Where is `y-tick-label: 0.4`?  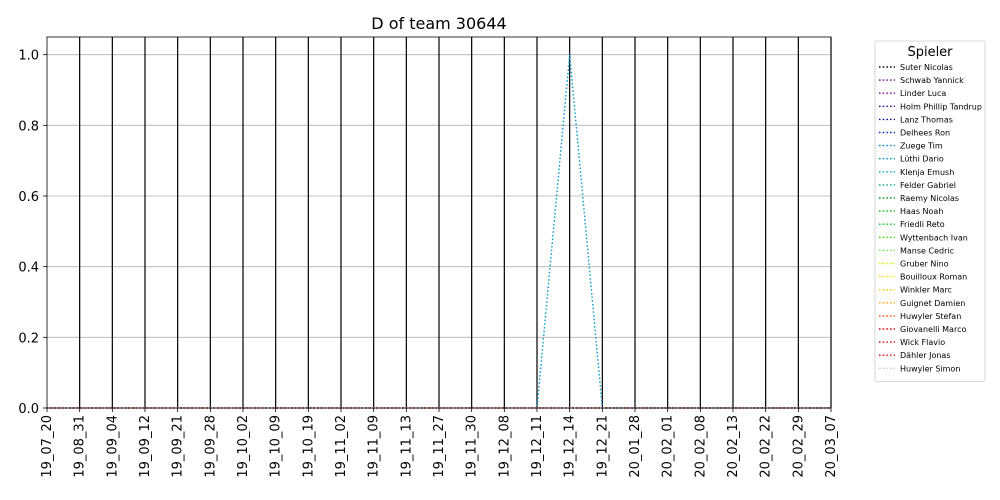 y-tick-label: 0.4 is located at coordinates (28, 268).